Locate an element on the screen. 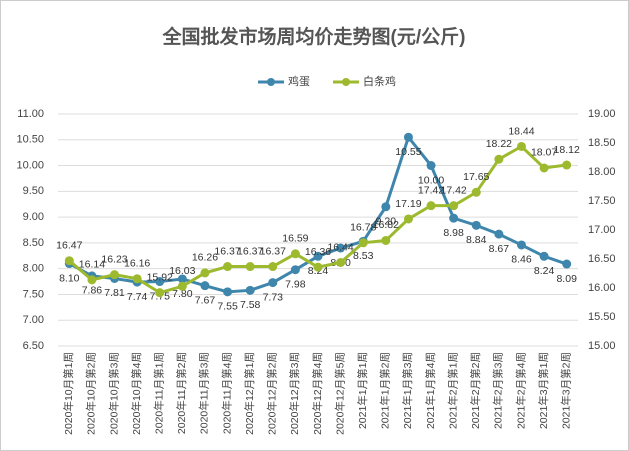  legend-label: 白条鸡 is located at coordinates (379, 81).